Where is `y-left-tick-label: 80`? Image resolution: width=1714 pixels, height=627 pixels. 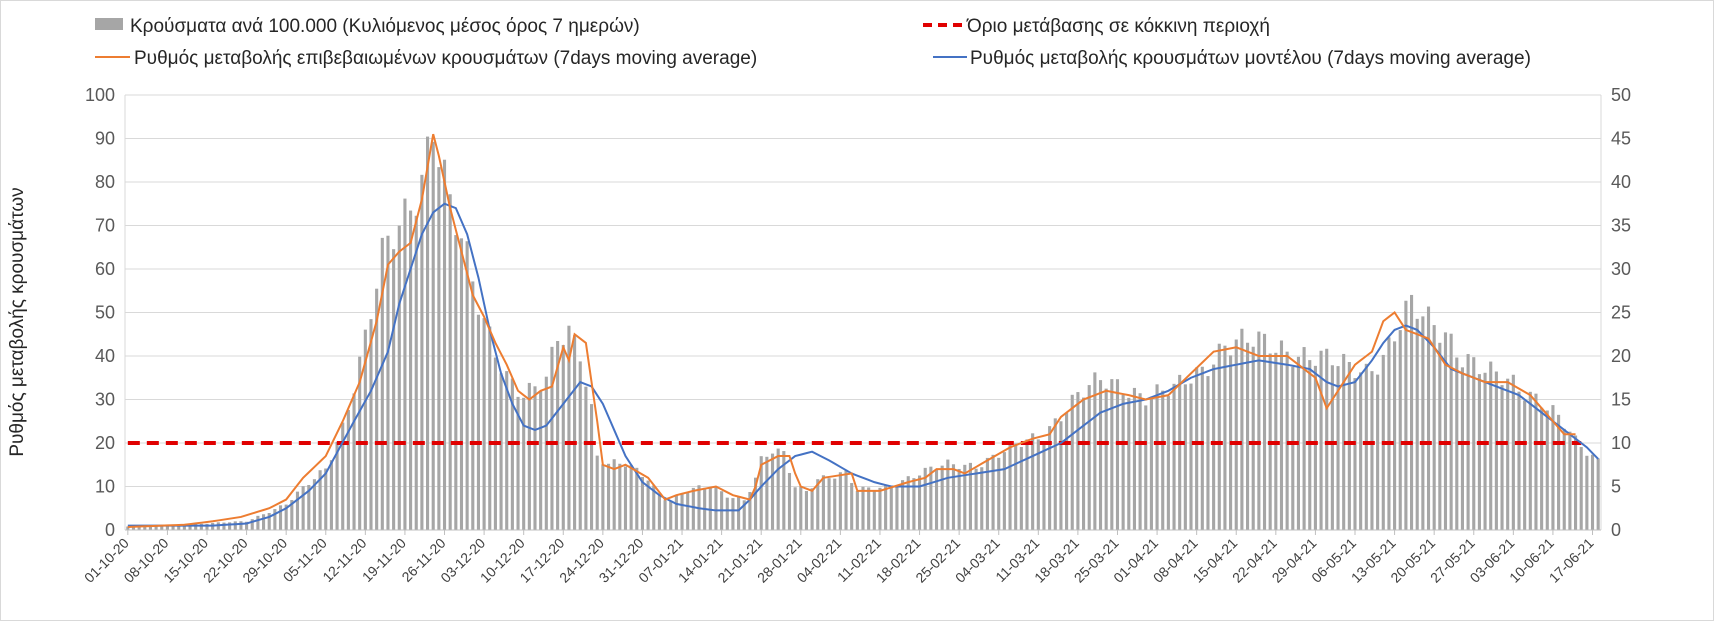
y-left-tick-label: 80 is located at coordinates (105, 182).